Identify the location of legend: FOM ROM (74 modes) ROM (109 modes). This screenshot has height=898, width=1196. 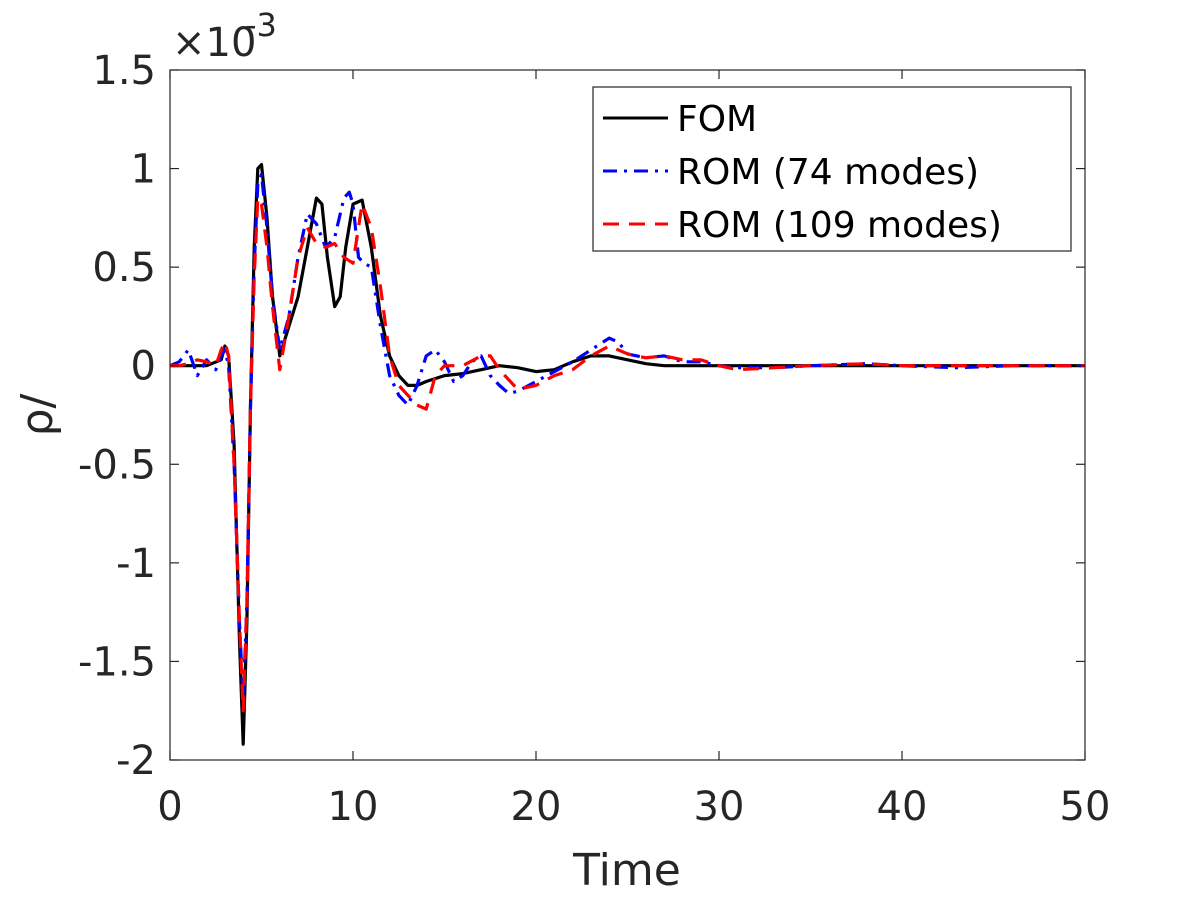
(832, 169).